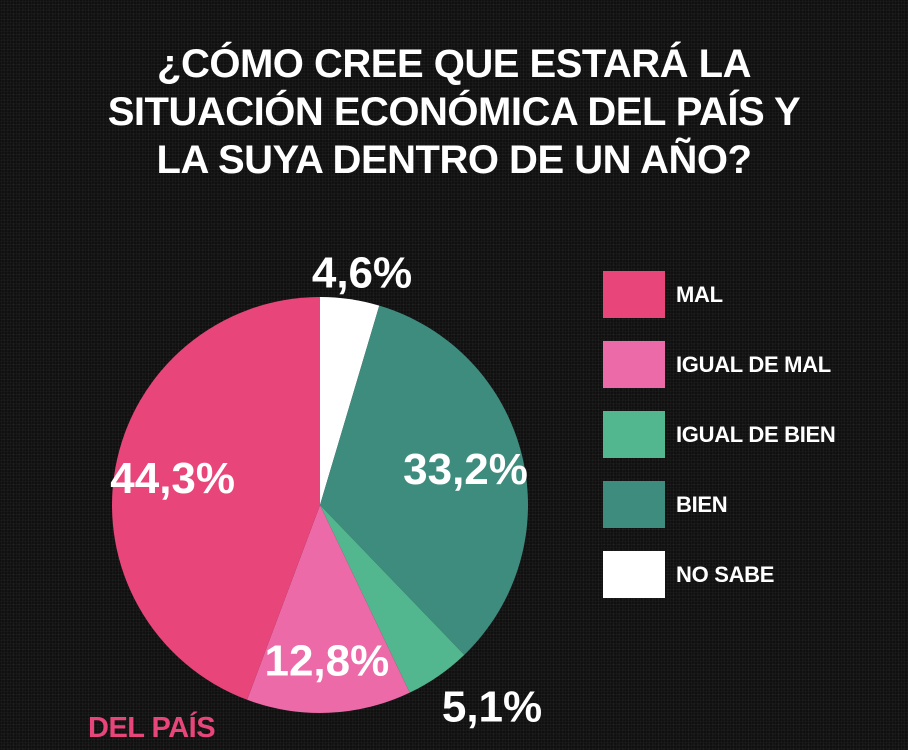  Describe the element at coordinates (392, 599) in the screenshot. I see `pie-slice-igual-de-bien` at that location.